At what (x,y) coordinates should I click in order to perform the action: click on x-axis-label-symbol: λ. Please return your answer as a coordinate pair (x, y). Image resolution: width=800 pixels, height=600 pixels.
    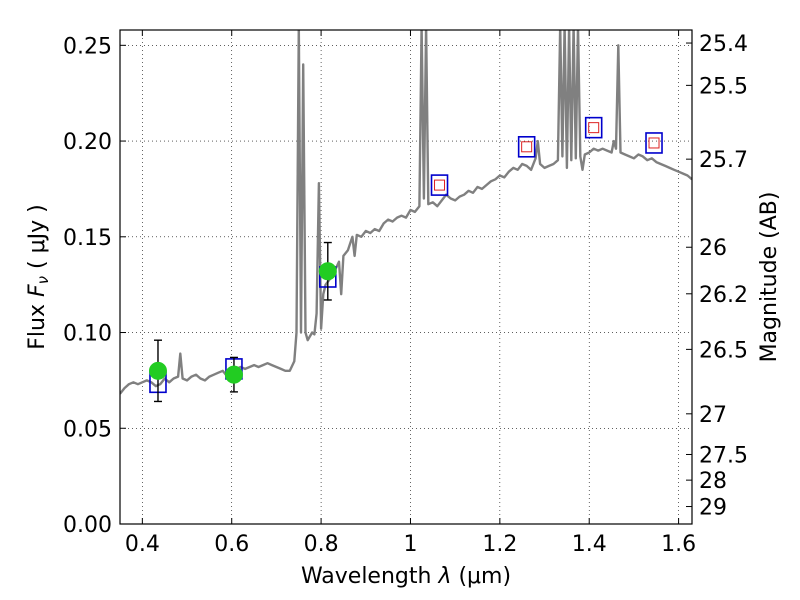
    Looking at the image, I should click on (444, 576).